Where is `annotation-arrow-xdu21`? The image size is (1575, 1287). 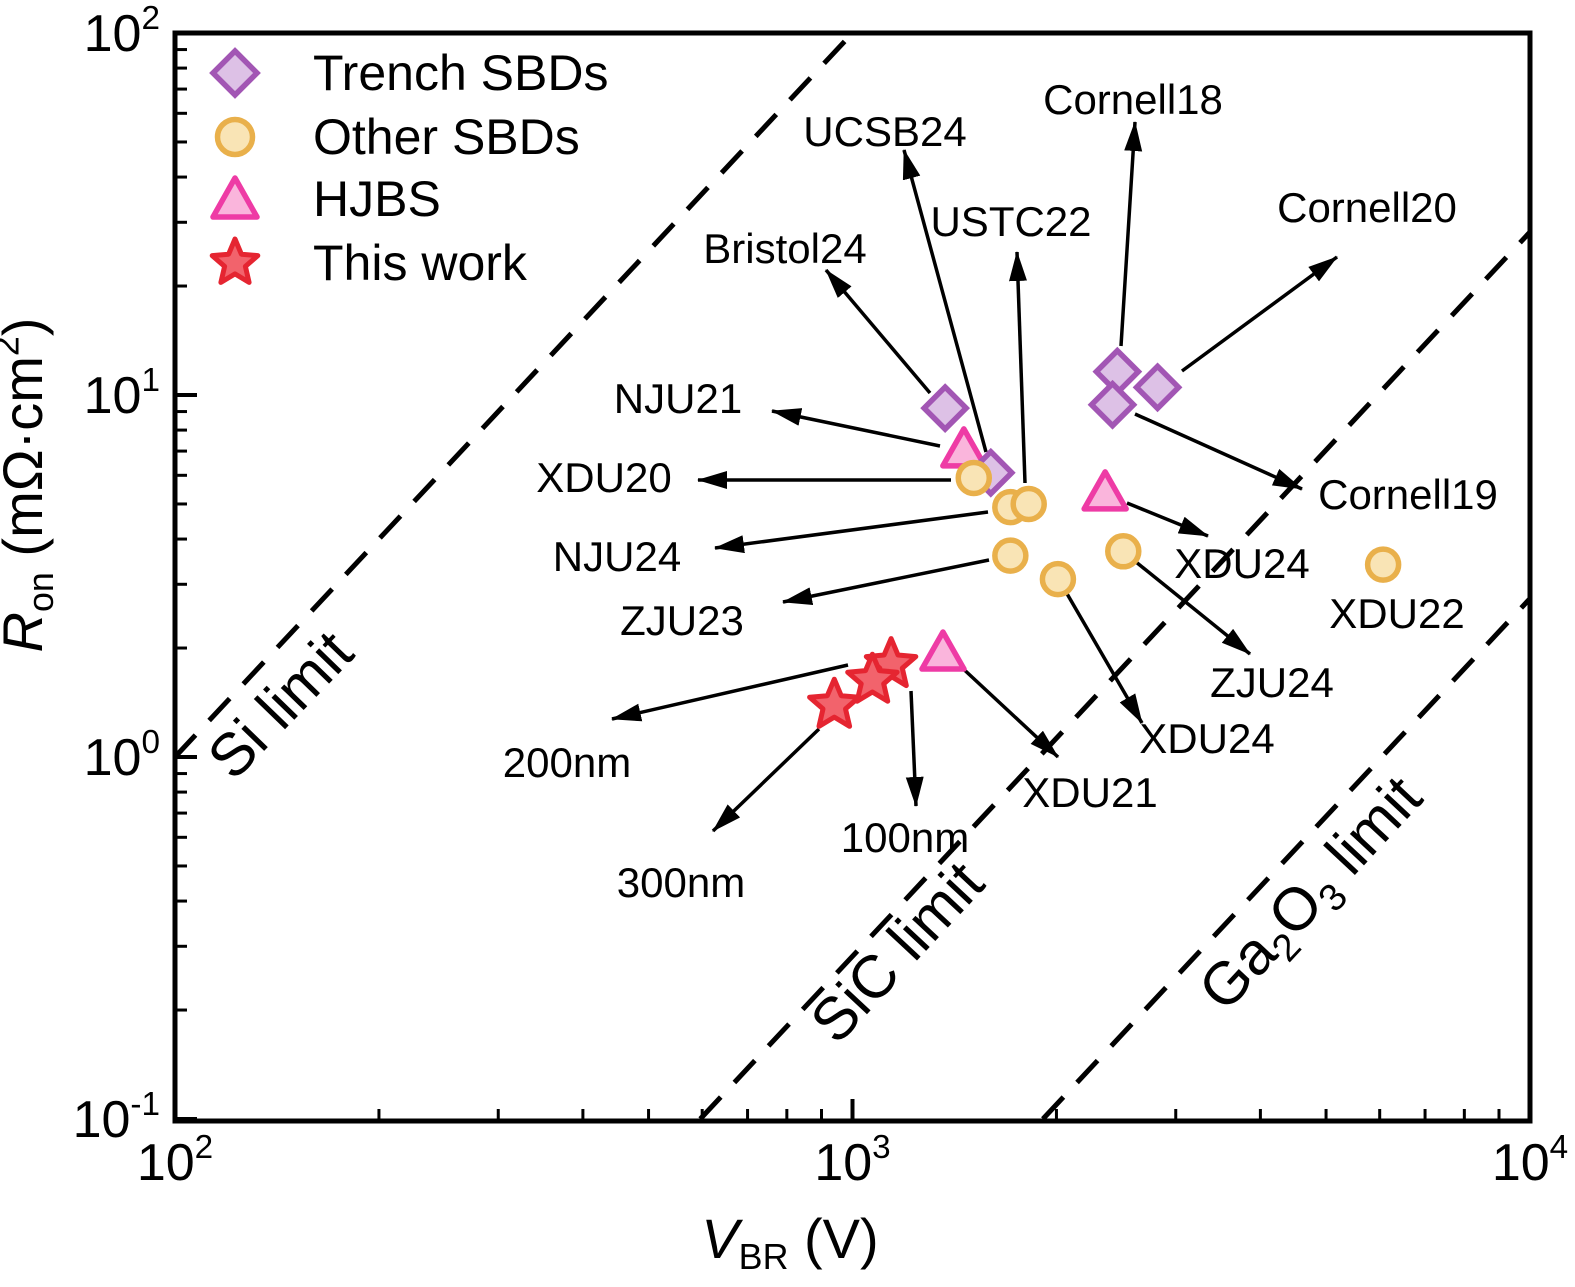 annotation-arrow-xdu21 is located at coordinates (1008, 710).